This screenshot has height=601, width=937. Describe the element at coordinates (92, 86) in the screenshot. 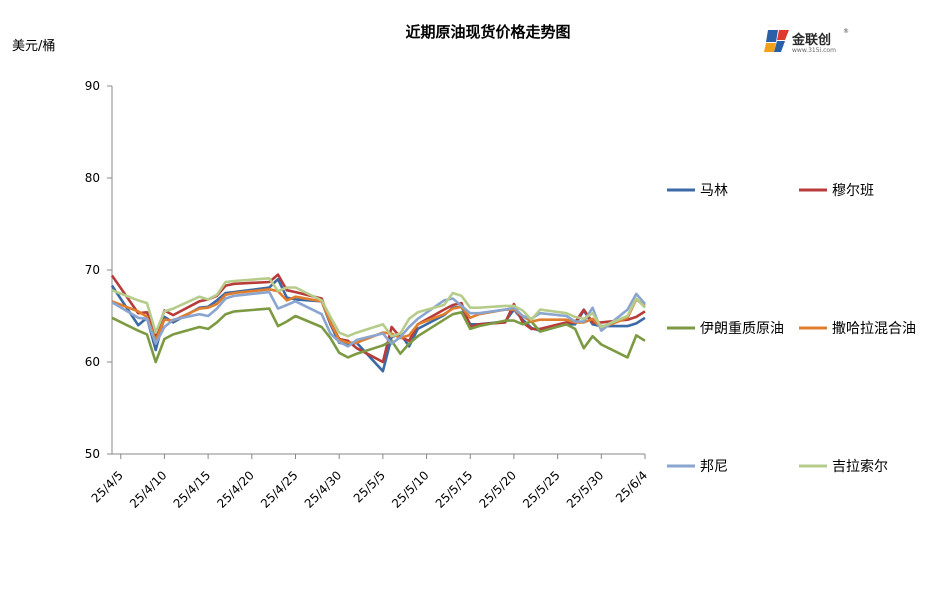

I see `y-tick-label: 90` at that location.